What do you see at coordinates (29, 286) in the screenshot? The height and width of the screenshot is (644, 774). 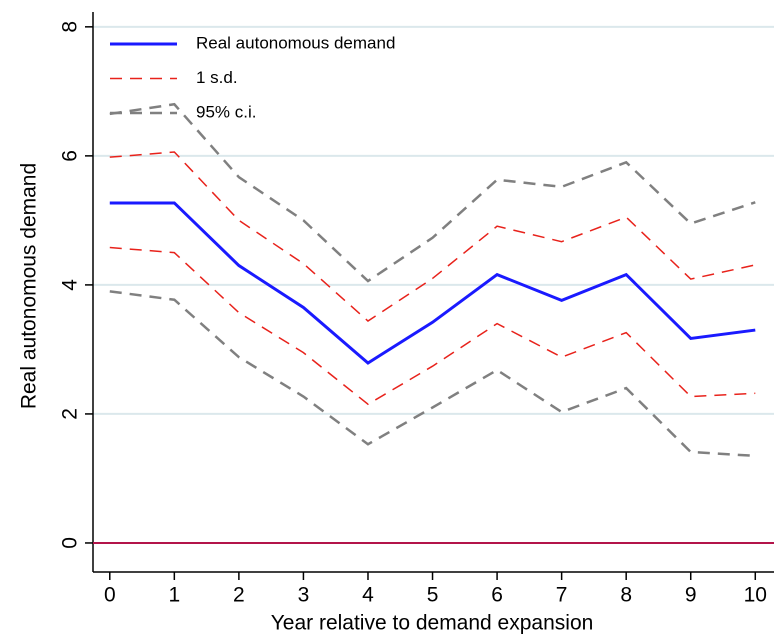 I see `y-axis-label: Real autonomous demand` at bounding box center [29, 286].